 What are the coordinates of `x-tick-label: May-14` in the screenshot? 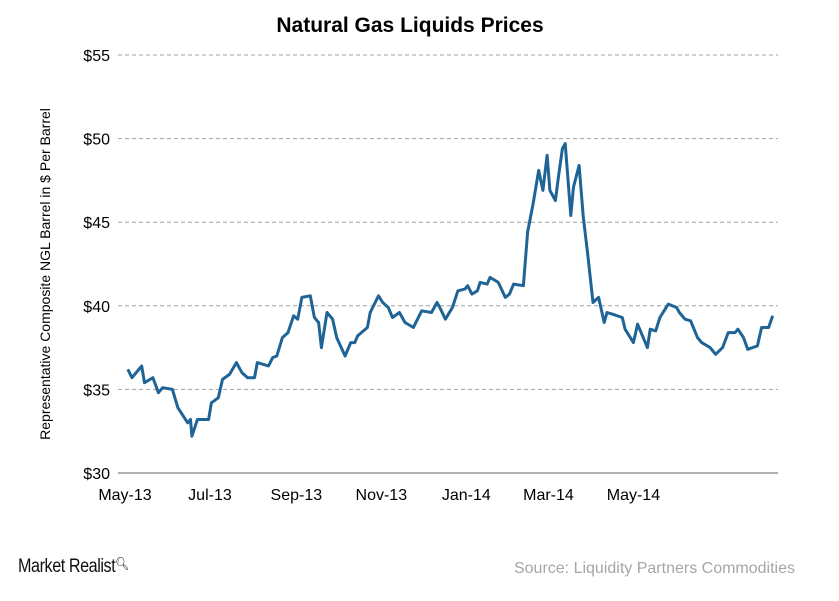 It's located at (633, 495).